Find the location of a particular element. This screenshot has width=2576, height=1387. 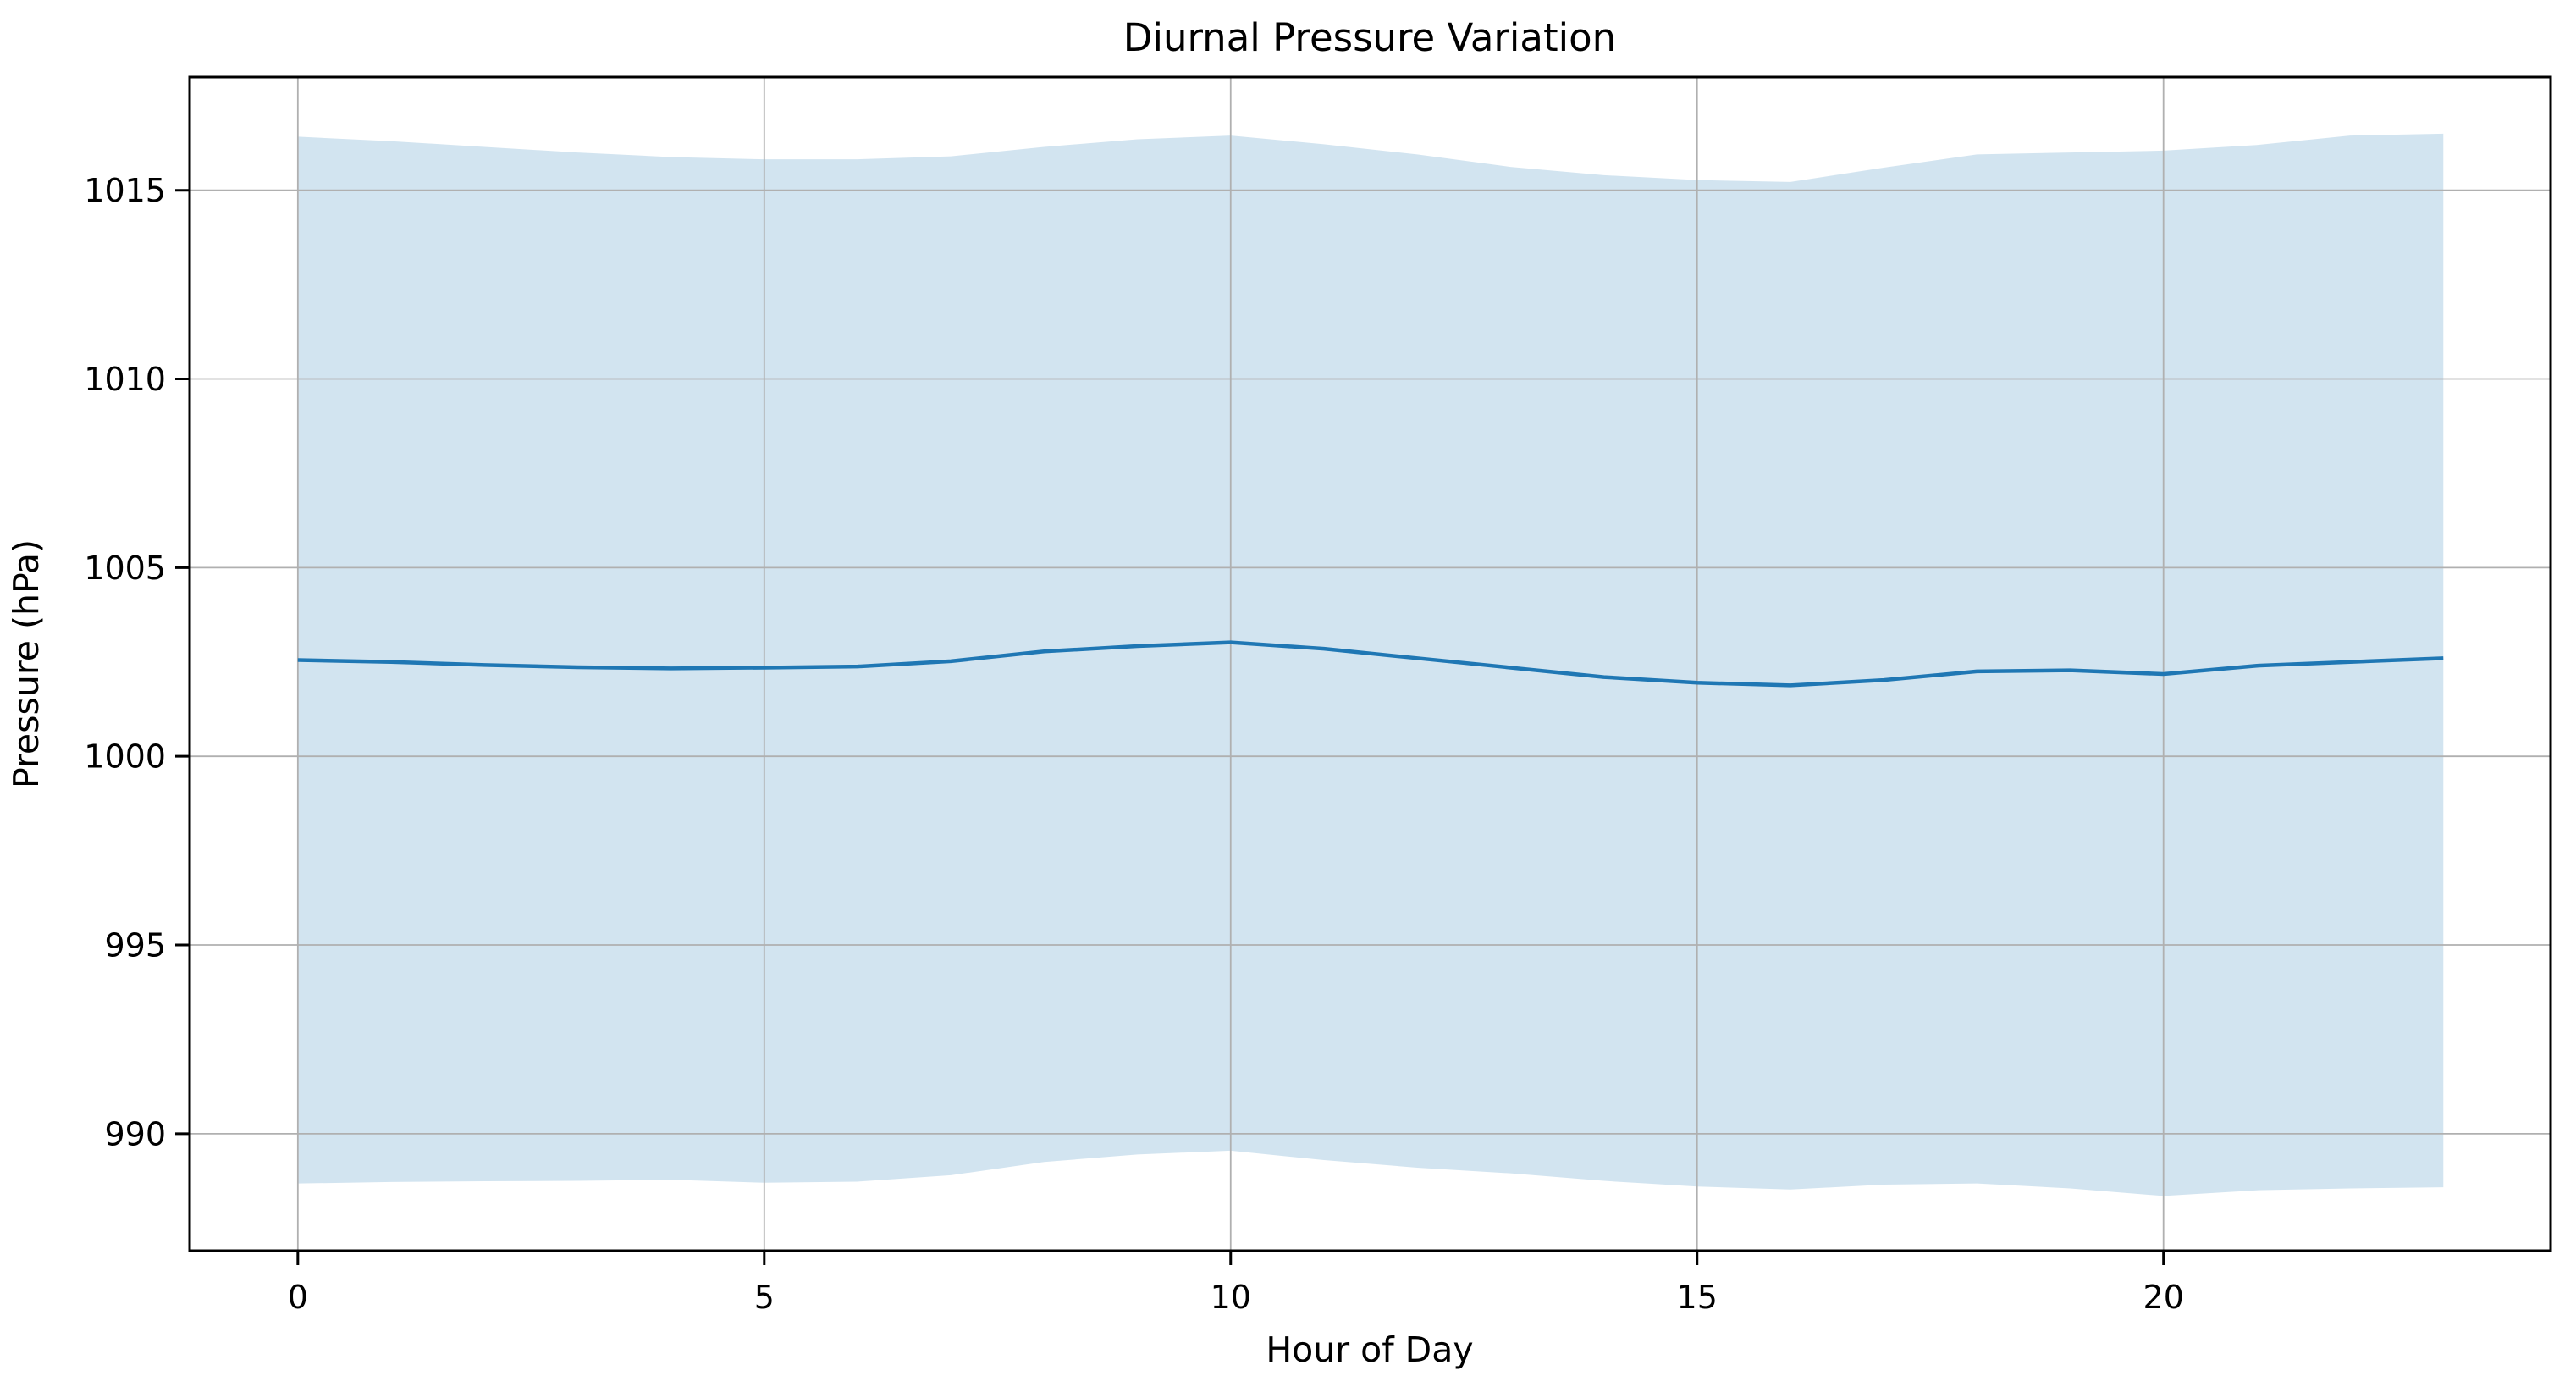

x-tick-label: 0 is located at coordinates (298, 1297).